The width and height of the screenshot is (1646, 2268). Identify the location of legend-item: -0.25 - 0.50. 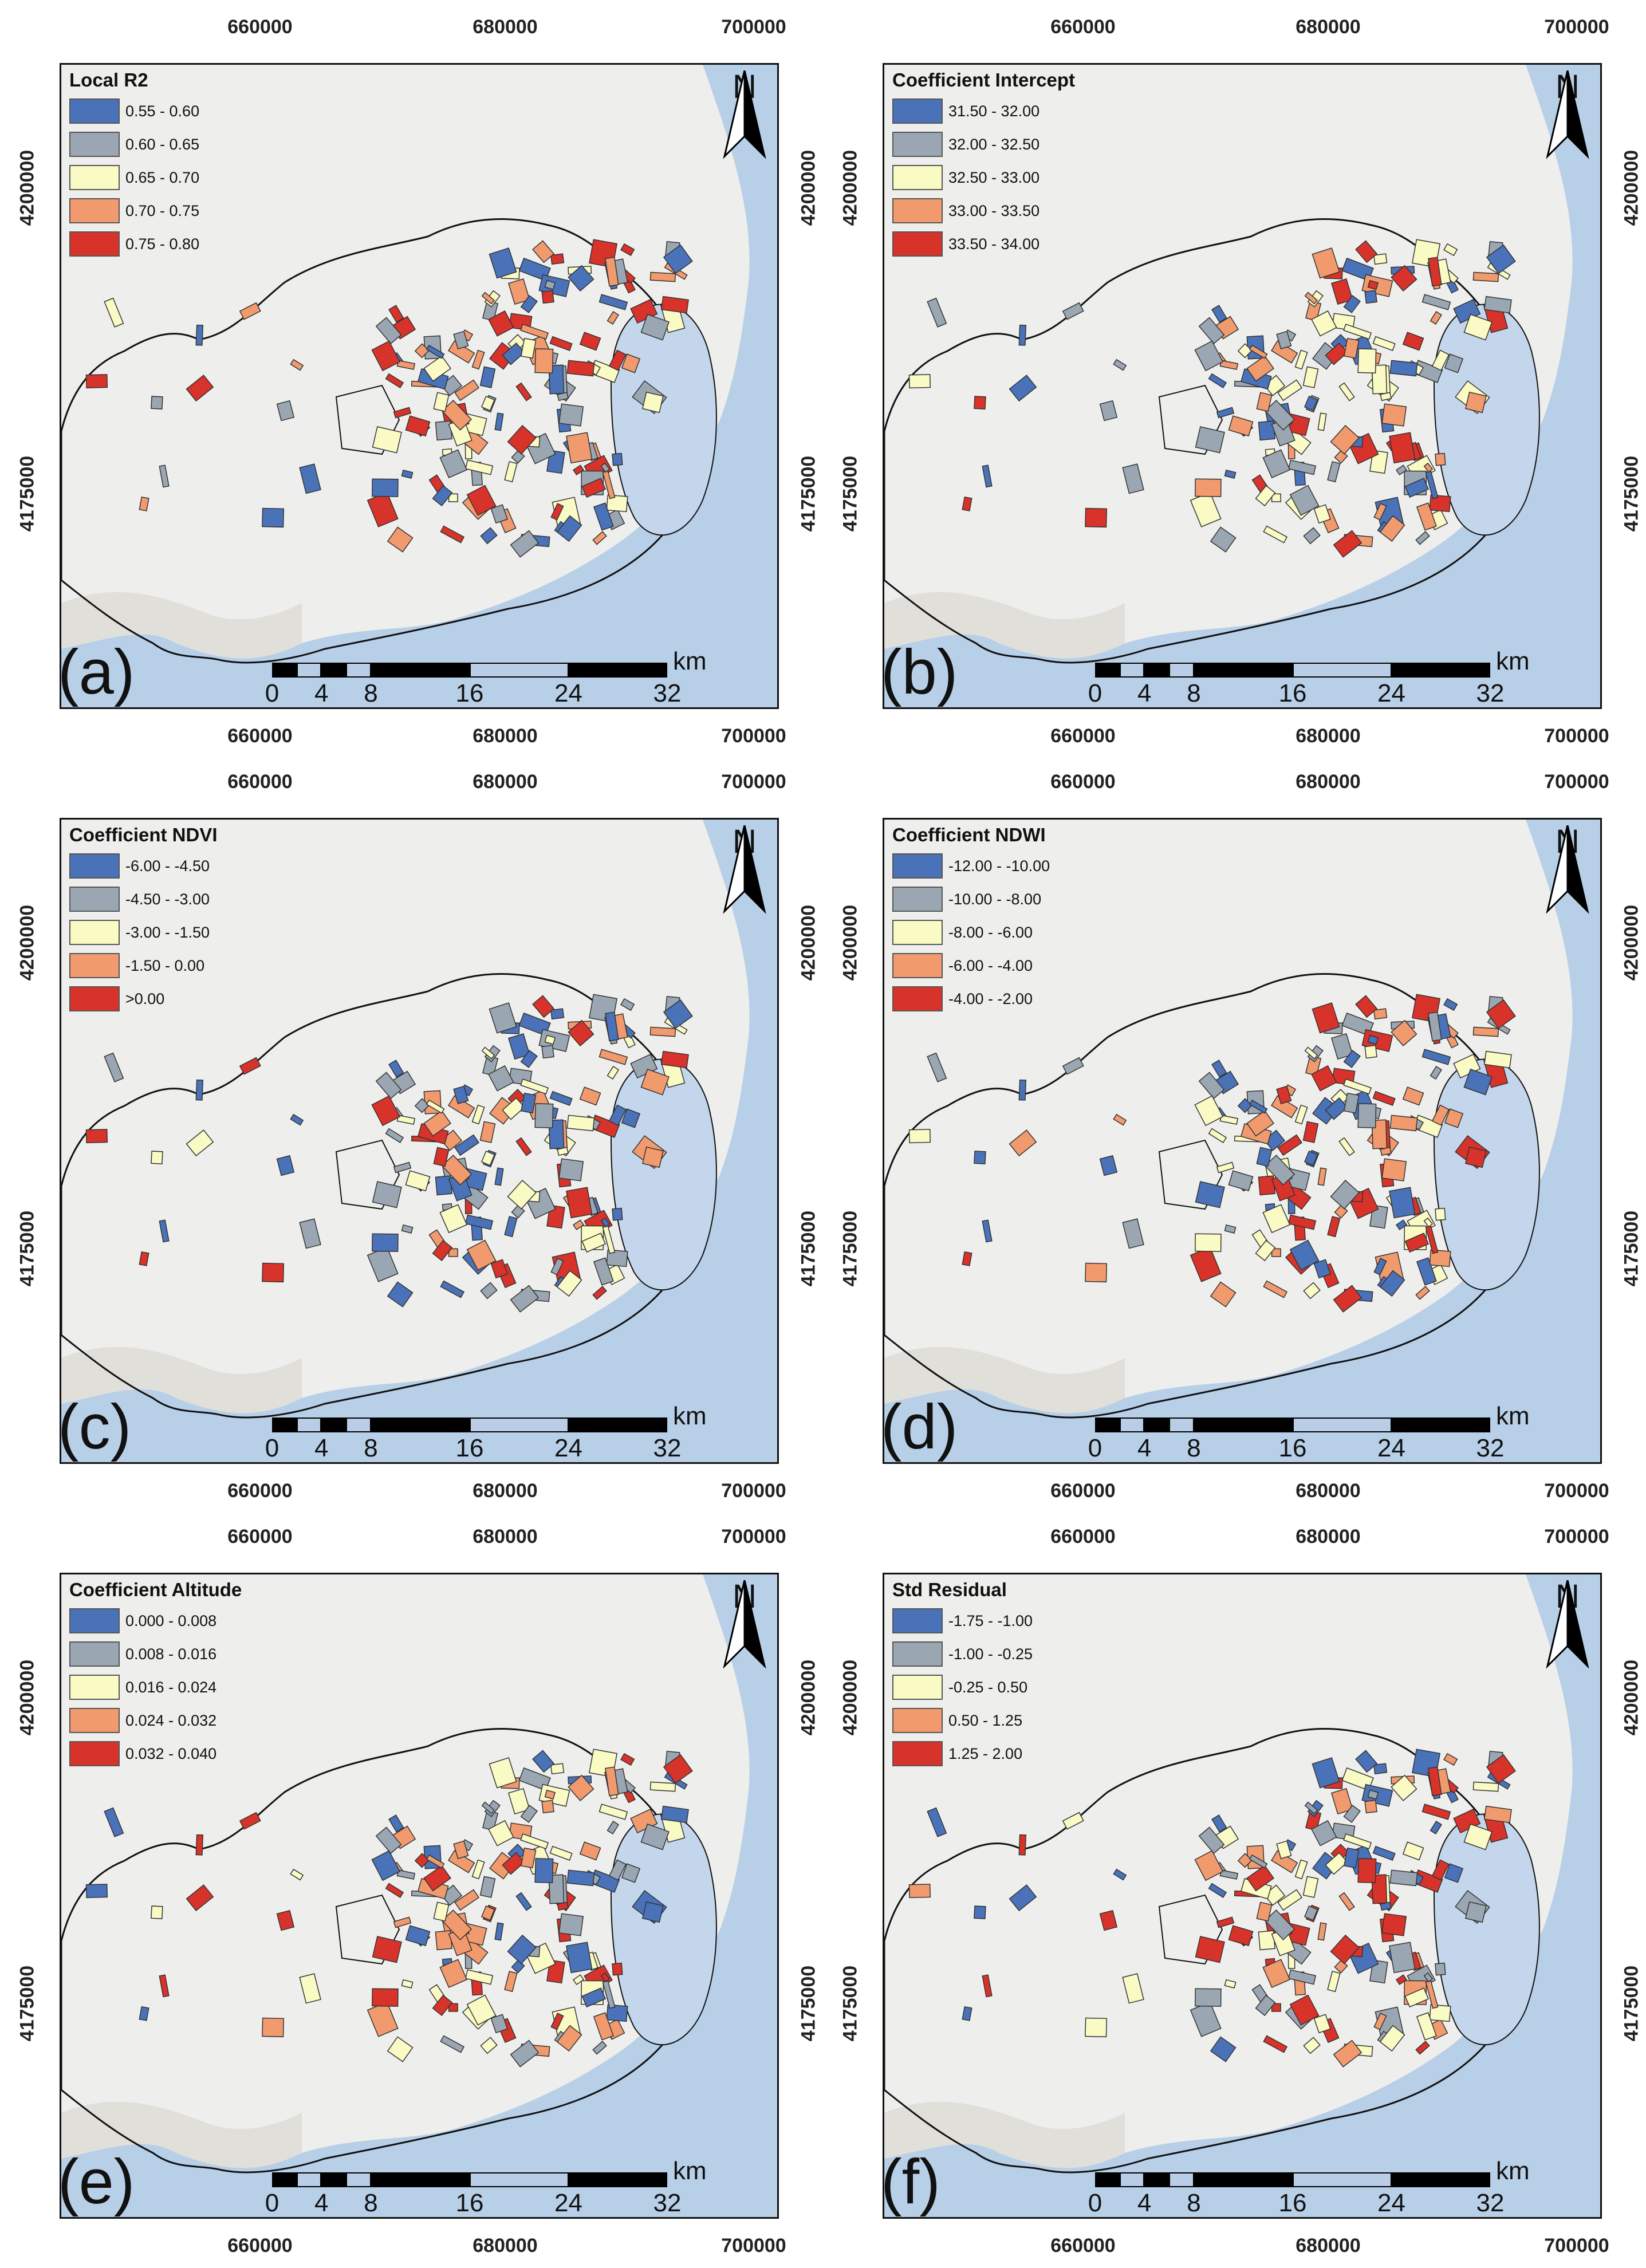
(963, 1688).